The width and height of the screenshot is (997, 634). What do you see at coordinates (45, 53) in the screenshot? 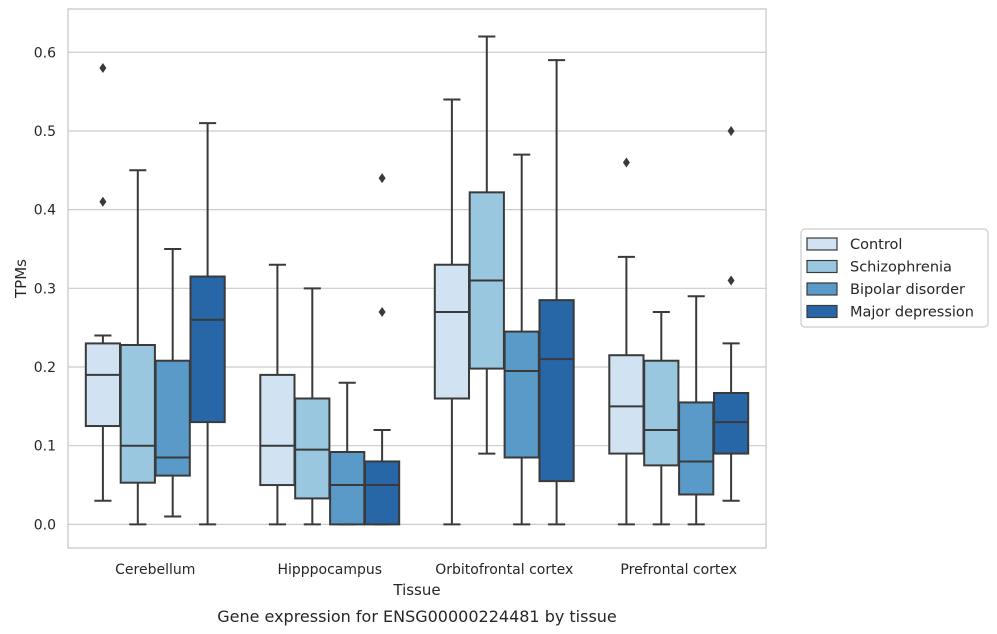
I see `y-tick-label: 0.6` at bounding box center [45, 53].